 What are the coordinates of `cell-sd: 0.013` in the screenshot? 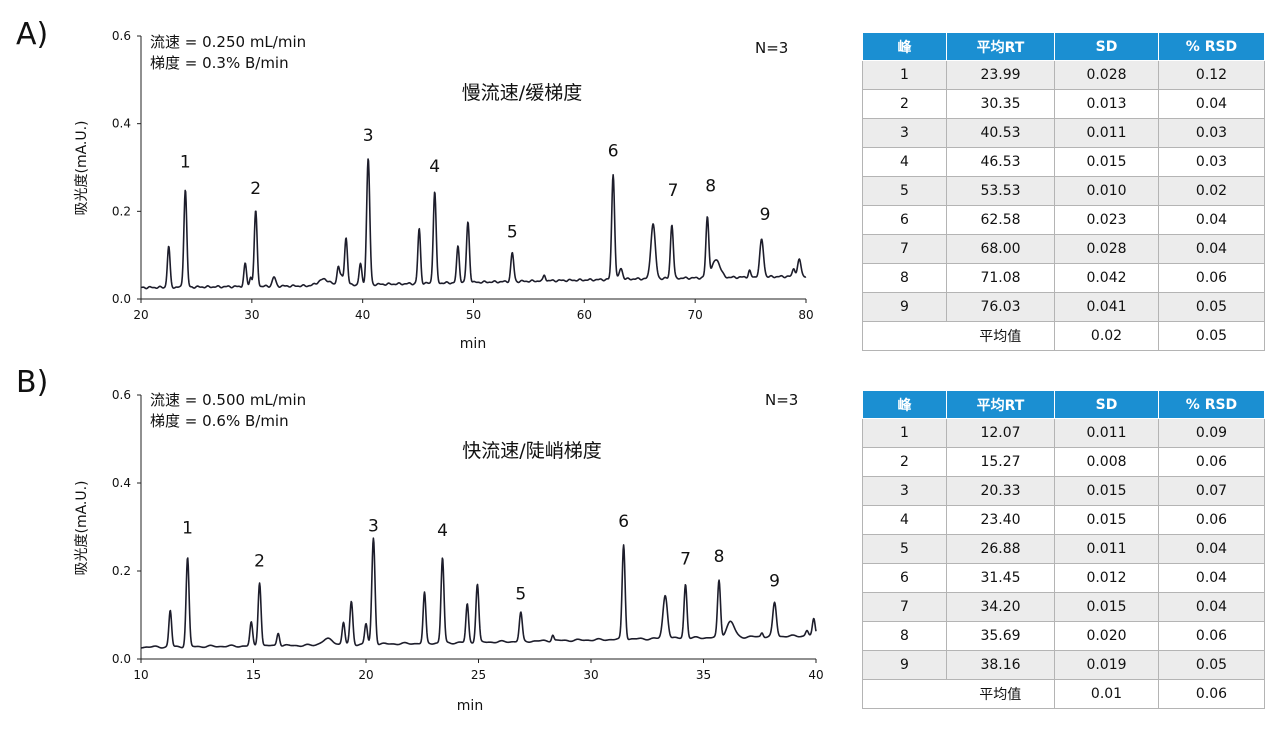 It's located at (1106, 104).